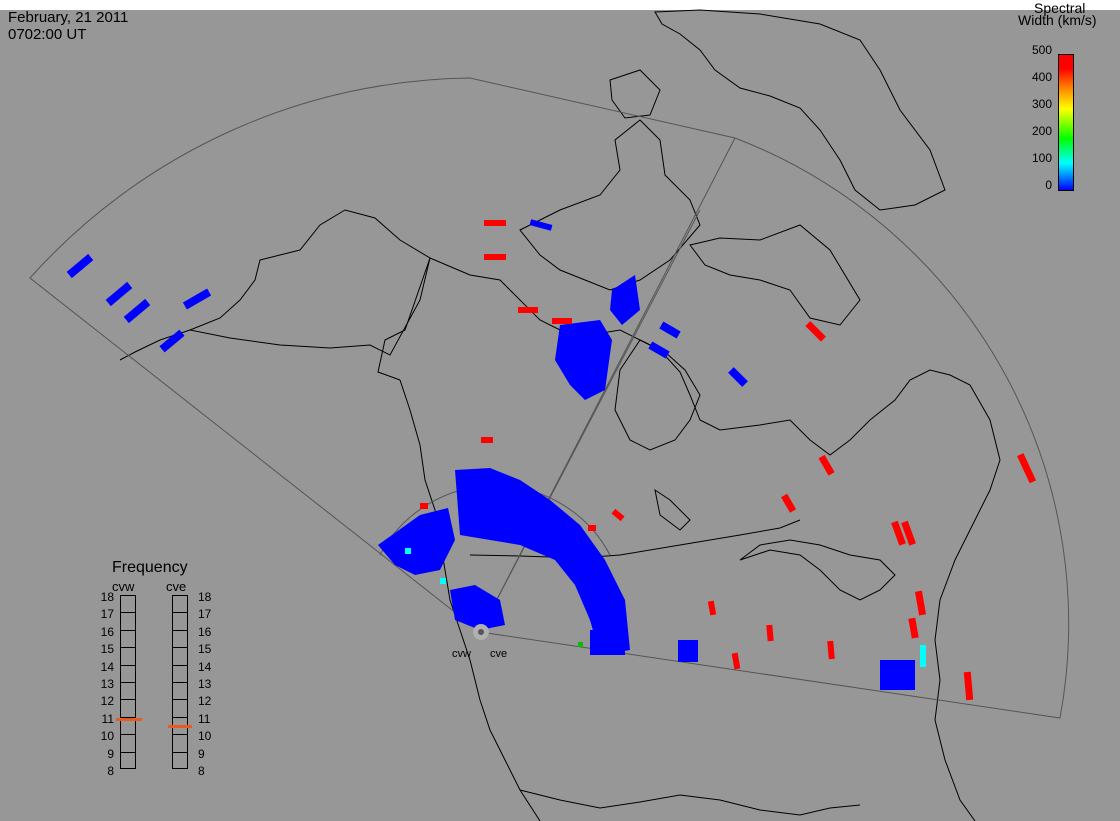 This screenshot has height=821, width=1120. Describe the element at coordinates (110, 753) in the screenshot. I see `frequency-label-left: 9` at that location.